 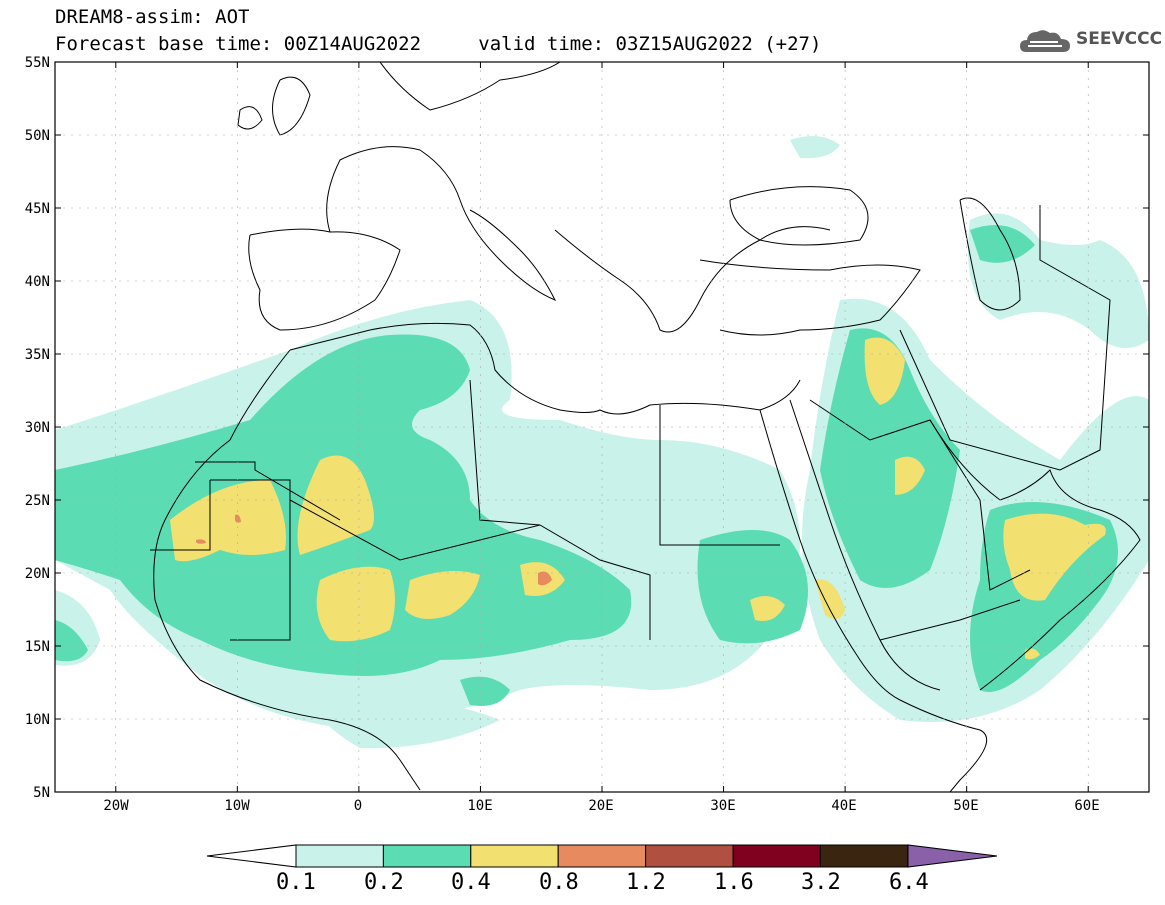 What do you see at coordinates (830, 599) in the screenshot?
I see `aot-region-redsea-high` at bounding box center [830, 599].